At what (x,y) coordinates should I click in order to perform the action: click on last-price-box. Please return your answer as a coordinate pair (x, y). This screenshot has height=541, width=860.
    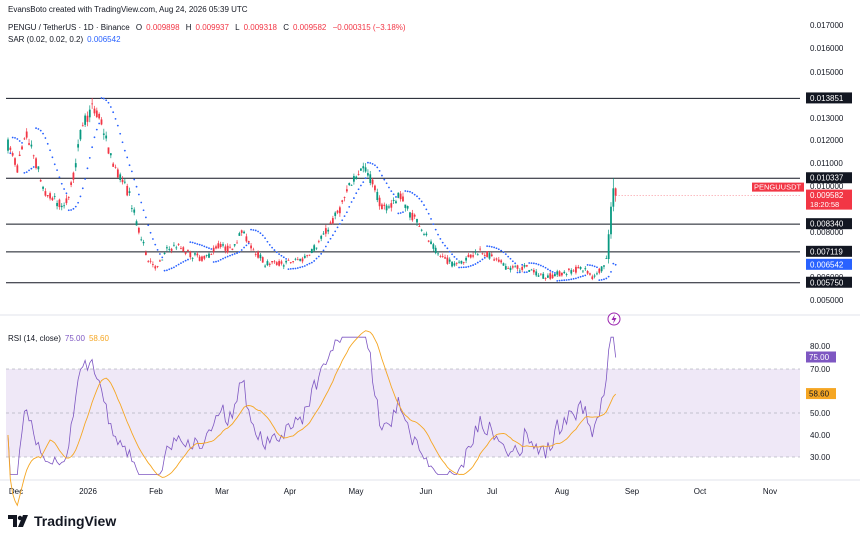
    Looking at the image, I should click on (829, 199).